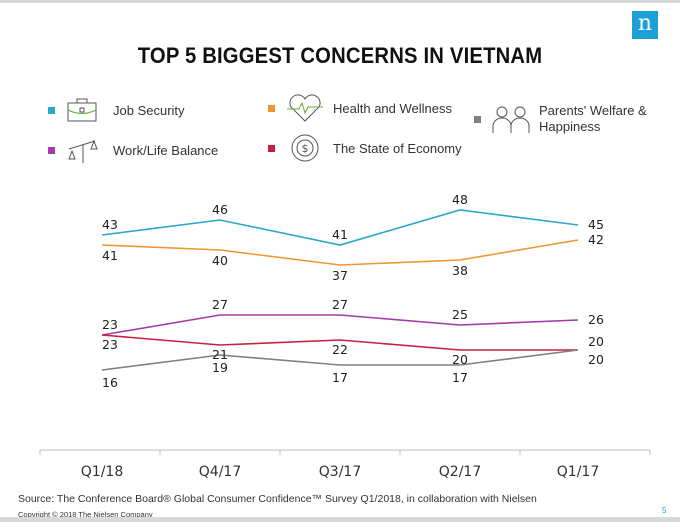 Image resolution: width=680 pixels, height=522 pixels. What do you see at coordinates (85, 514) in the screenshot?
I see `copyright: Copyright © 2018 The Nielsen Company` at bounding box center [85, 514].